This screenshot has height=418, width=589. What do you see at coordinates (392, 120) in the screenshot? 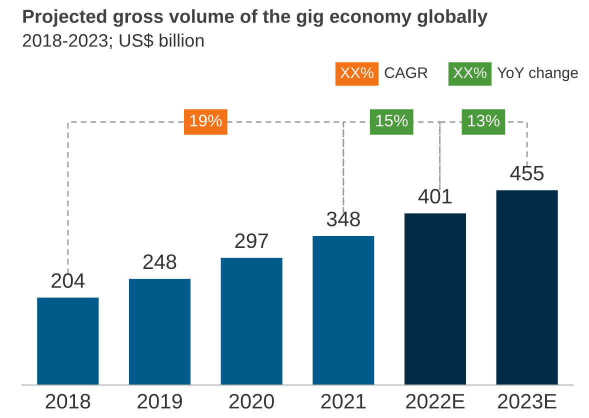
I see `text: 15%` at bounding box center [392, 120].